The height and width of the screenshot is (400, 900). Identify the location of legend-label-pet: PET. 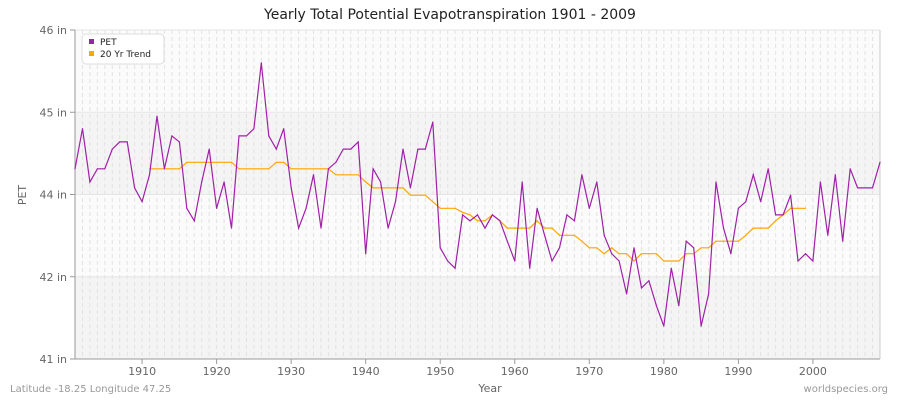
(108, 43).